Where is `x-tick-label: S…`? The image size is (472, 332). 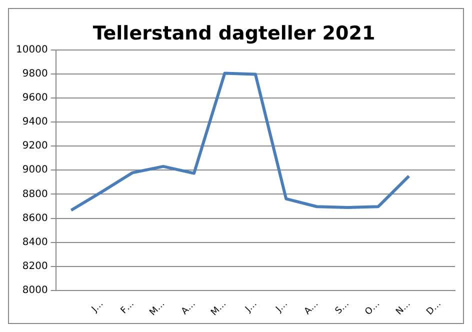
x-tick-label: S… is located at coordinates (343, 308).